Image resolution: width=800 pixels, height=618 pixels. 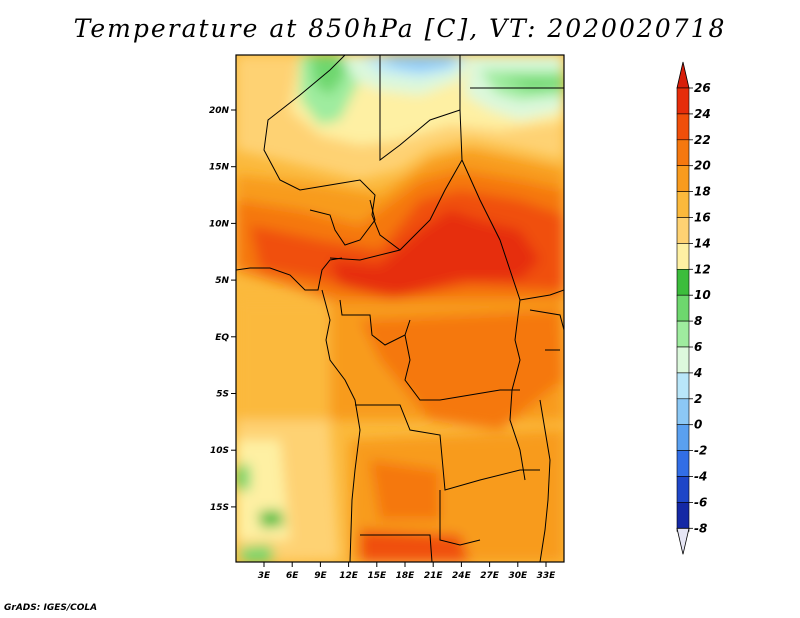 What do you see at coordinates (462, 576) in the screenshot?
I see `lon-tick-label: 24E` at bounding box center [462, 576].